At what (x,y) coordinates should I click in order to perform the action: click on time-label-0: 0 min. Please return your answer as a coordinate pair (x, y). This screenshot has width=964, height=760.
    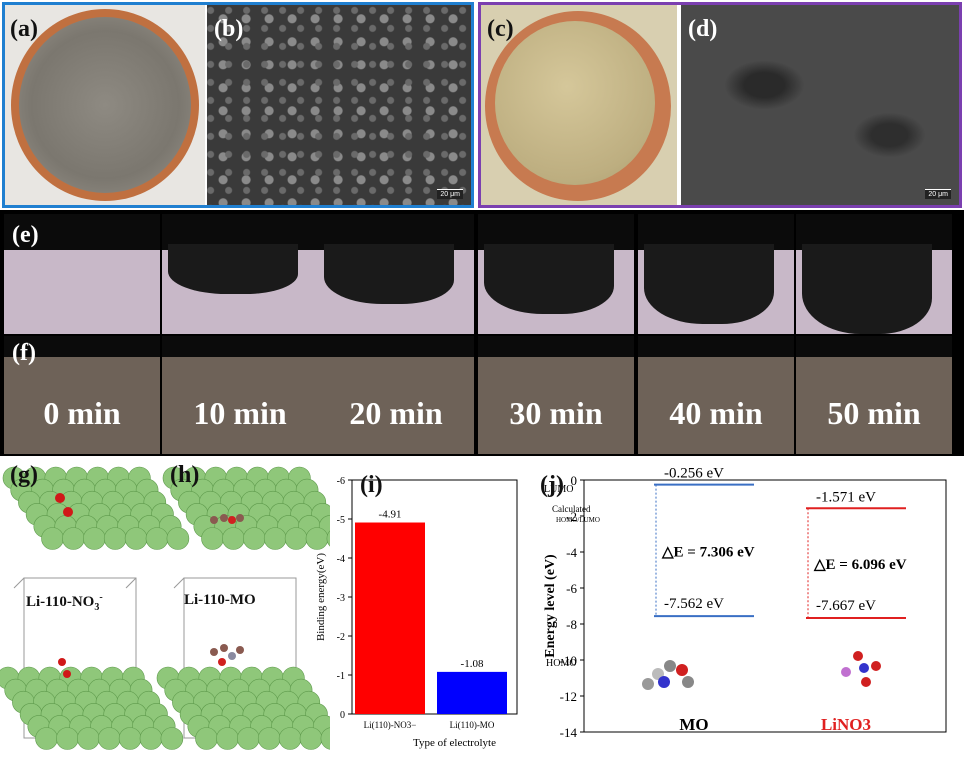
    Looking at the image, I should click on (82, 413).